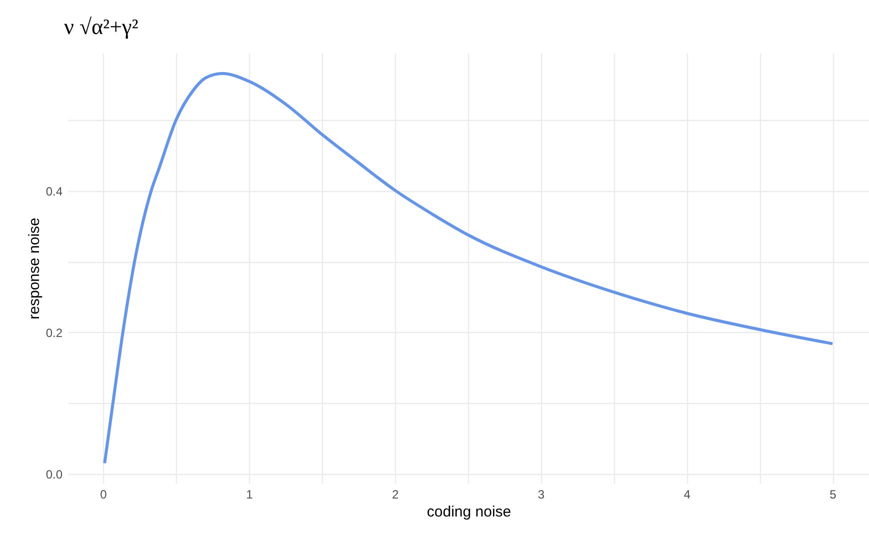 This screenshot has width=869, height=543. I want to click on x-tick-label: 0, so click(104, 495).